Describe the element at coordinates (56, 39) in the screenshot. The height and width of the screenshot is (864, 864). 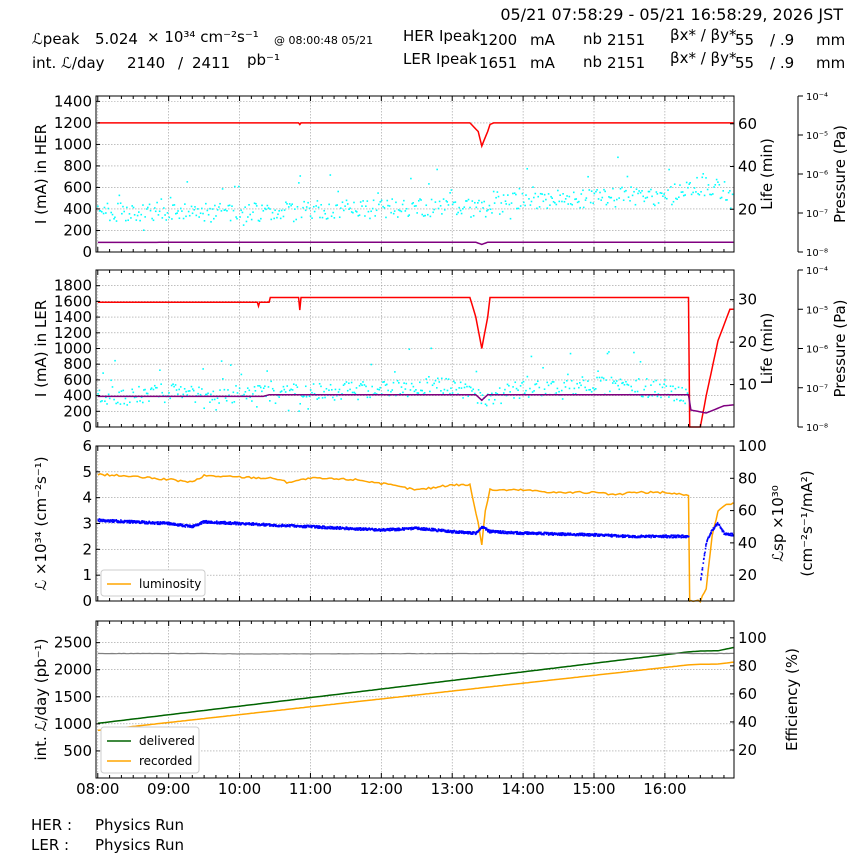
I see `lpeak-label: ℒpeak` at that location.